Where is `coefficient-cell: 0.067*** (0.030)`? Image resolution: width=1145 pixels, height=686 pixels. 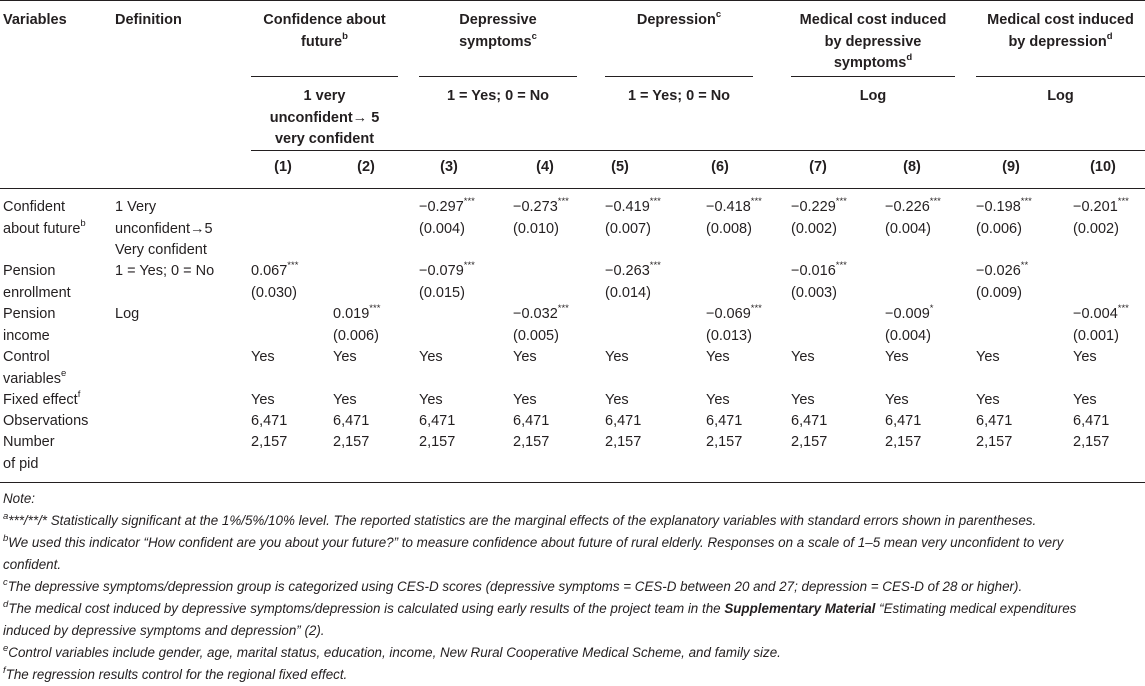 coefficient-cell: 0.067*** (0.030) is located at coordinates (274, 282).